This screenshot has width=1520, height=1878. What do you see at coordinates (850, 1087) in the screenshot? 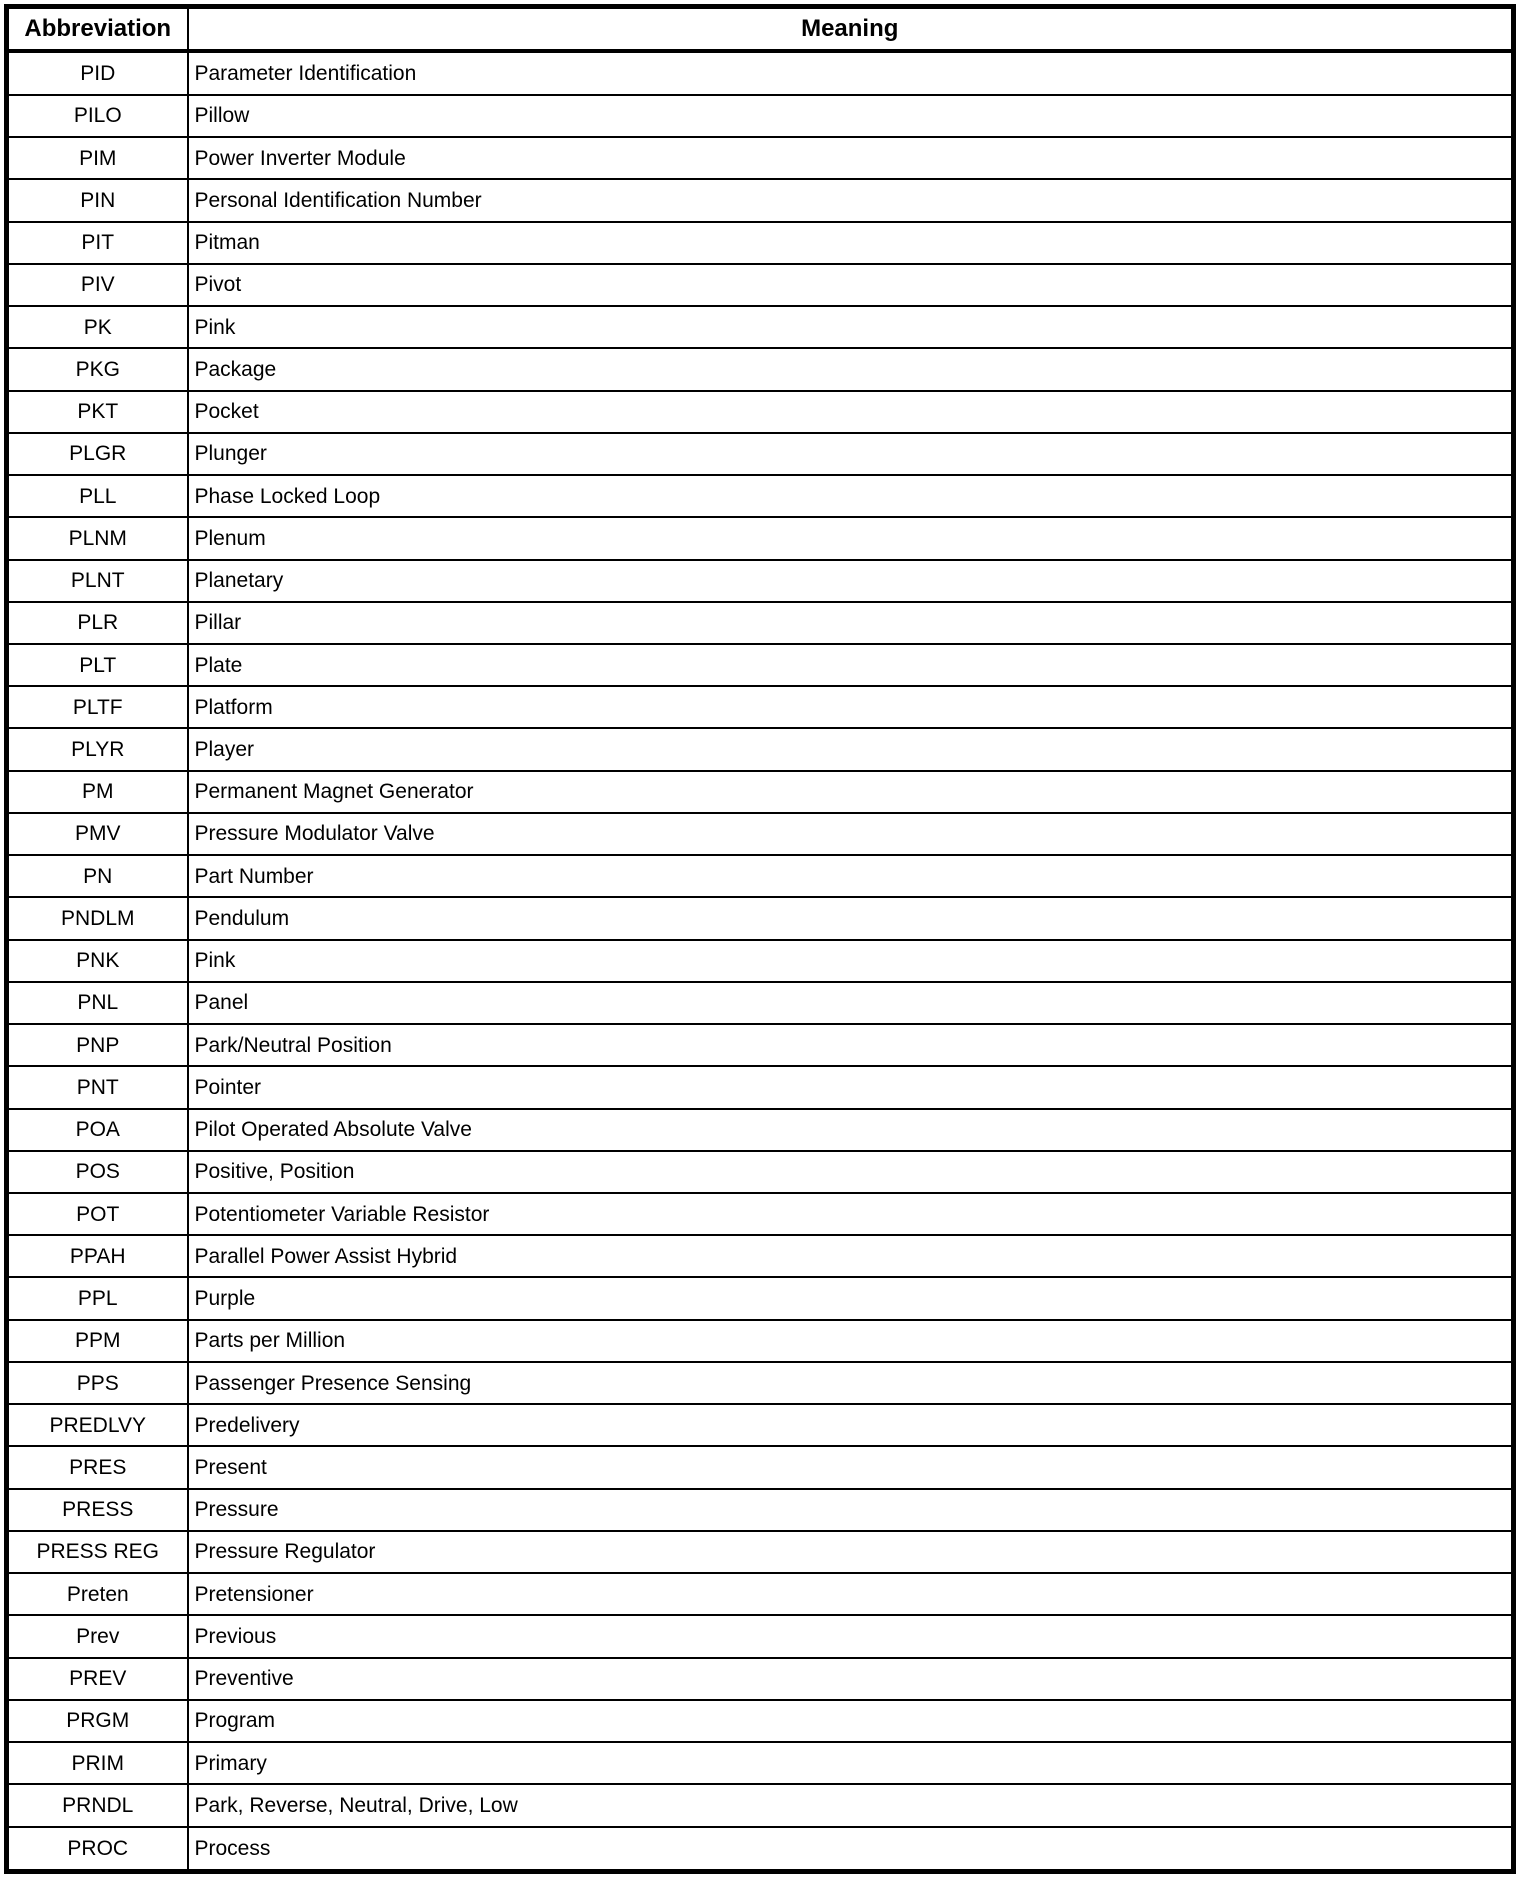
I see `meaning-cell: Pointer` at bounding box center [850, 1087].